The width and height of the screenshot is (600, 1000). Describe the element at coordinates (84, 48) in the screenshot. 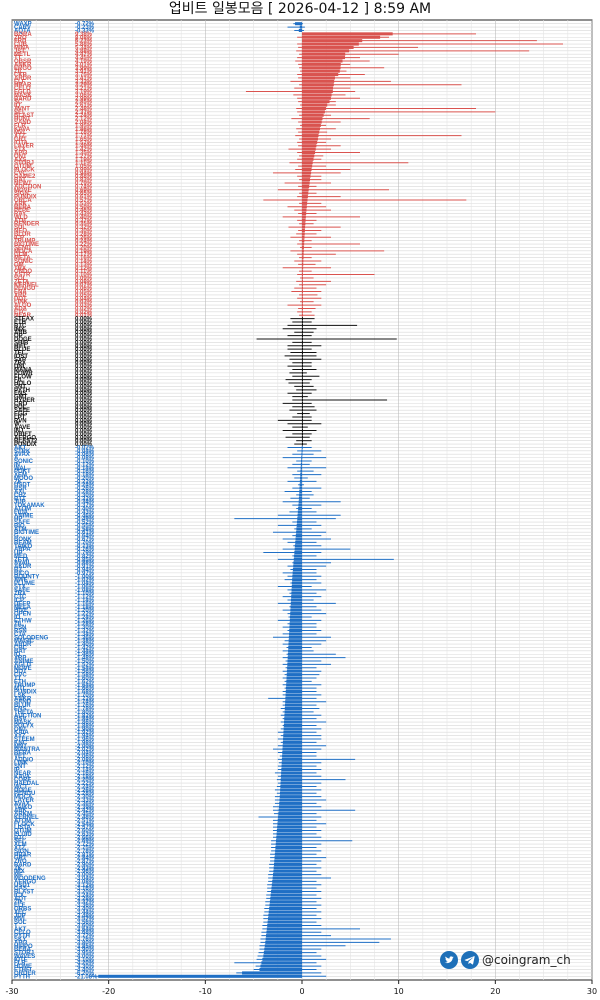

I see `bar-pct-label: 5.34%` at that location.